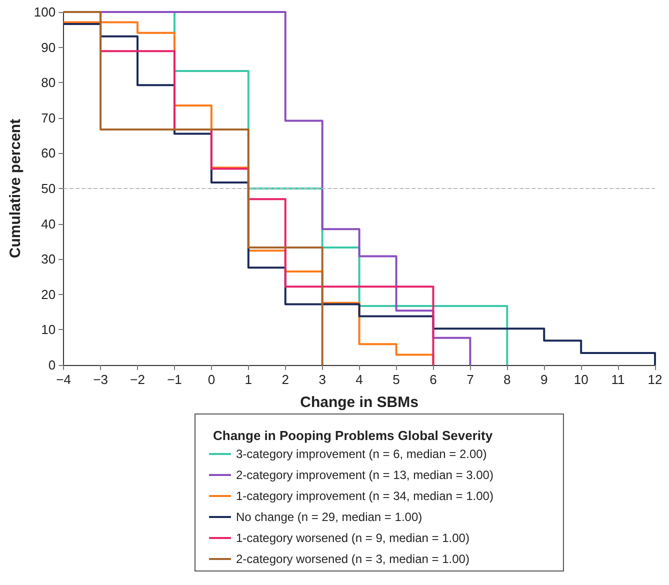 The image size is (669, 585). I want to click on y-tick-label: 80, so click(48, 82).